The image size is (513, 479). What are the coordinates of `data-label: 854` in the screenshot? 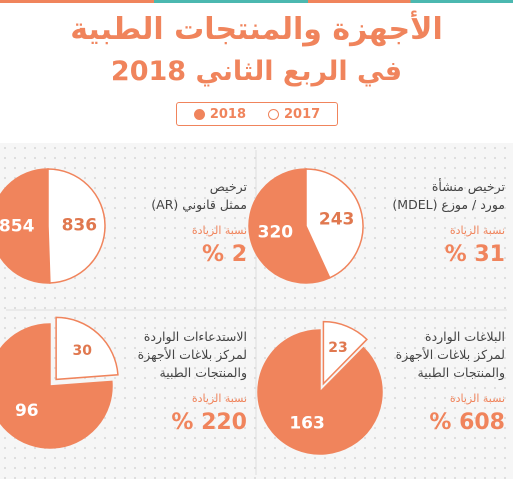 It's located at (17, 227).